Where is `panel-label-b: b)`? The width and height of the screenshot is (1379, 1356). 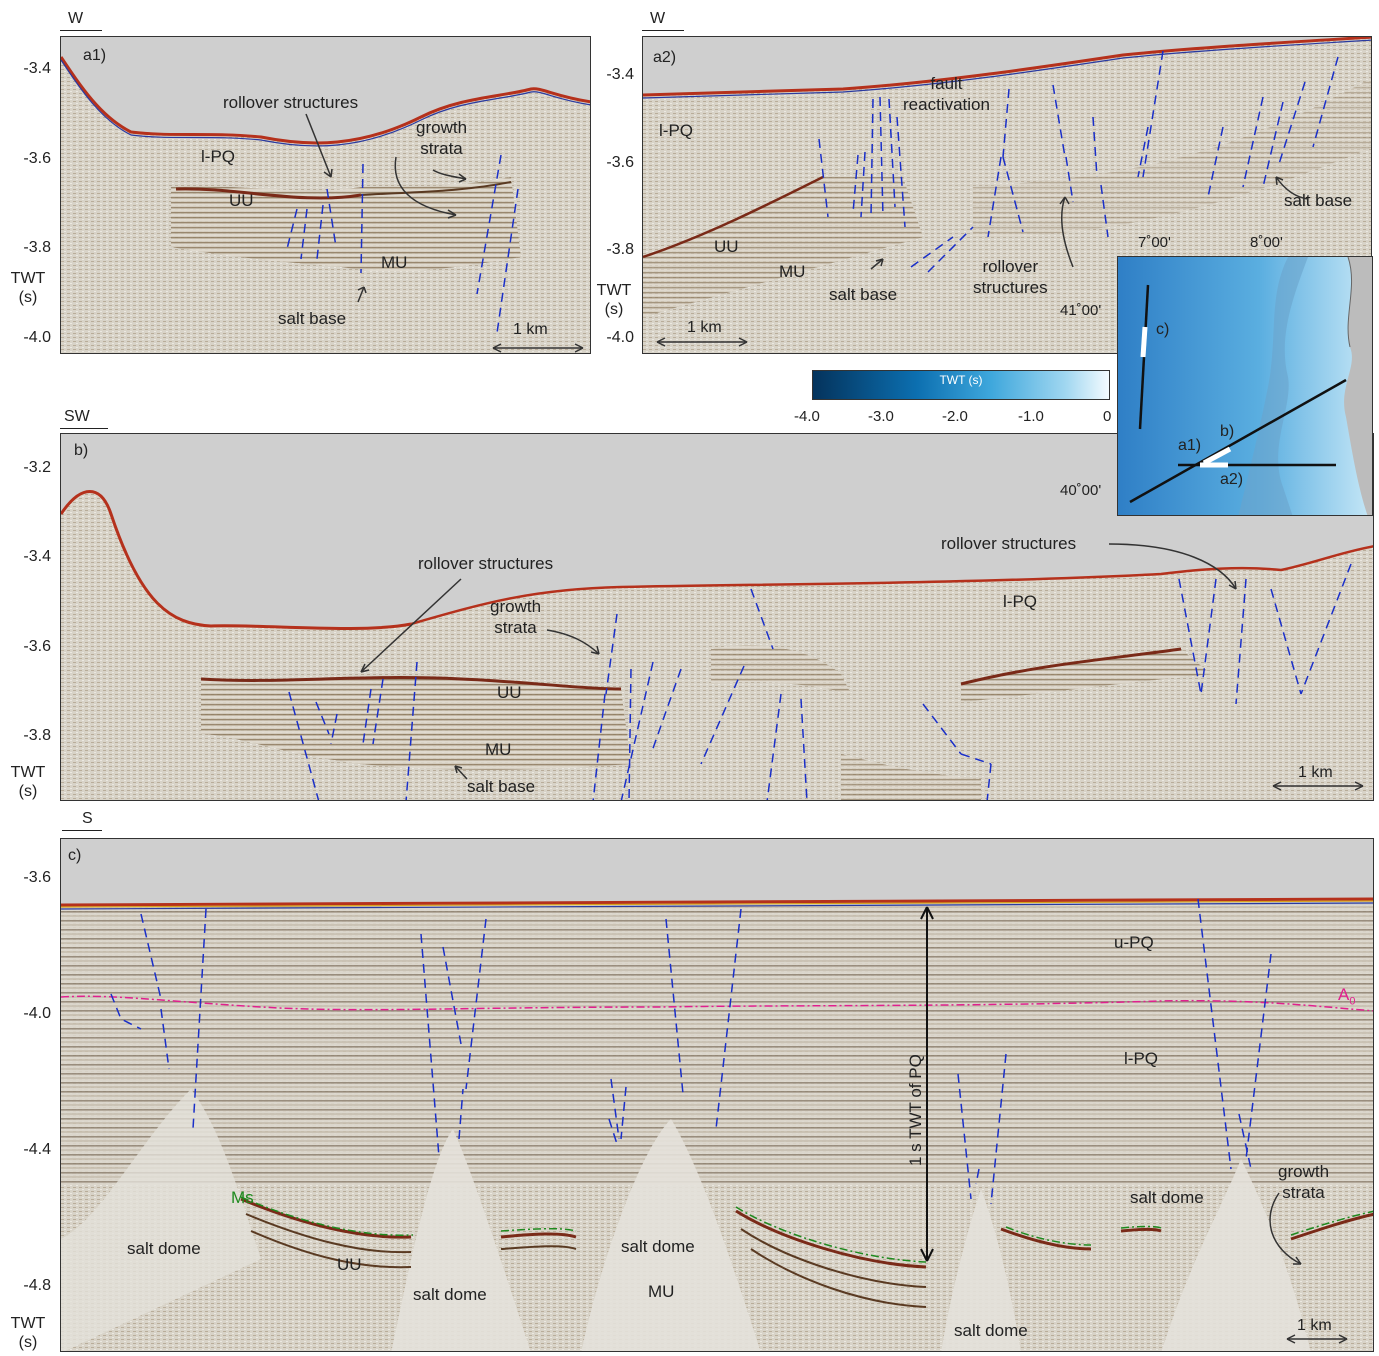
panel-label-b: b) is located at coordinates (81, 450).